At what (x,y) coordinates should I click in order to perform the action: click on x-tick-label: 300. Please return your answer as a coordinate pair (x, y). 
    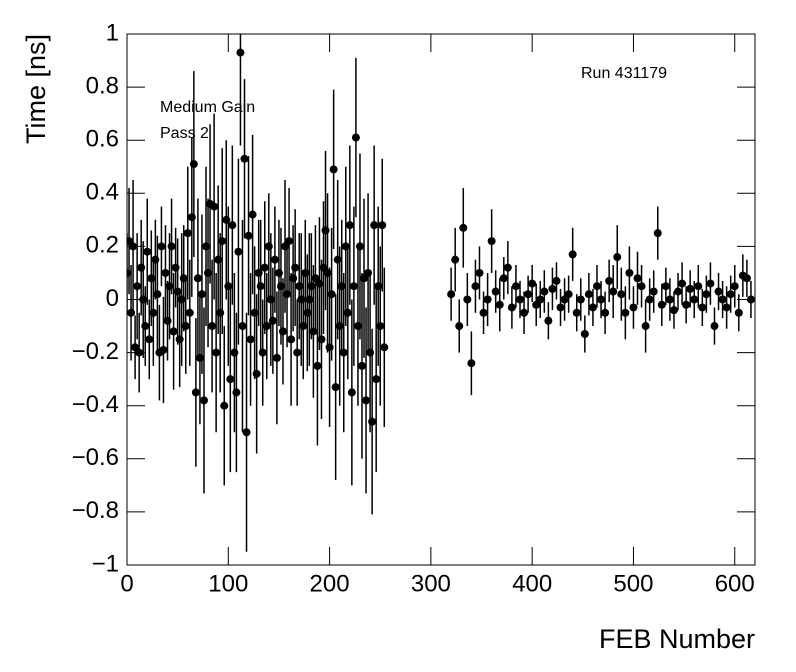
    Looking at the image, I should click on (431, 583).